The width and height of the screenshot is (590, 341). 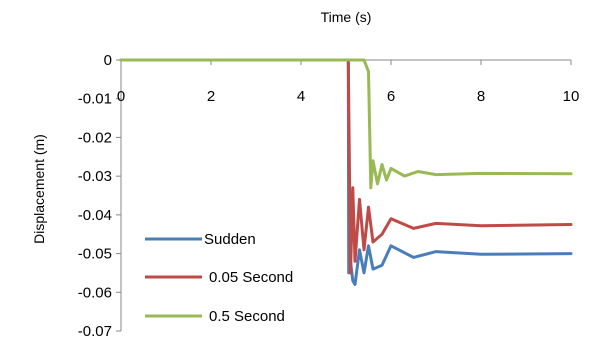 What do you see at coordinates (95, 292) in the screenshot?
I see `y-tick-label: -0.06` at bounding box center [95, 292].